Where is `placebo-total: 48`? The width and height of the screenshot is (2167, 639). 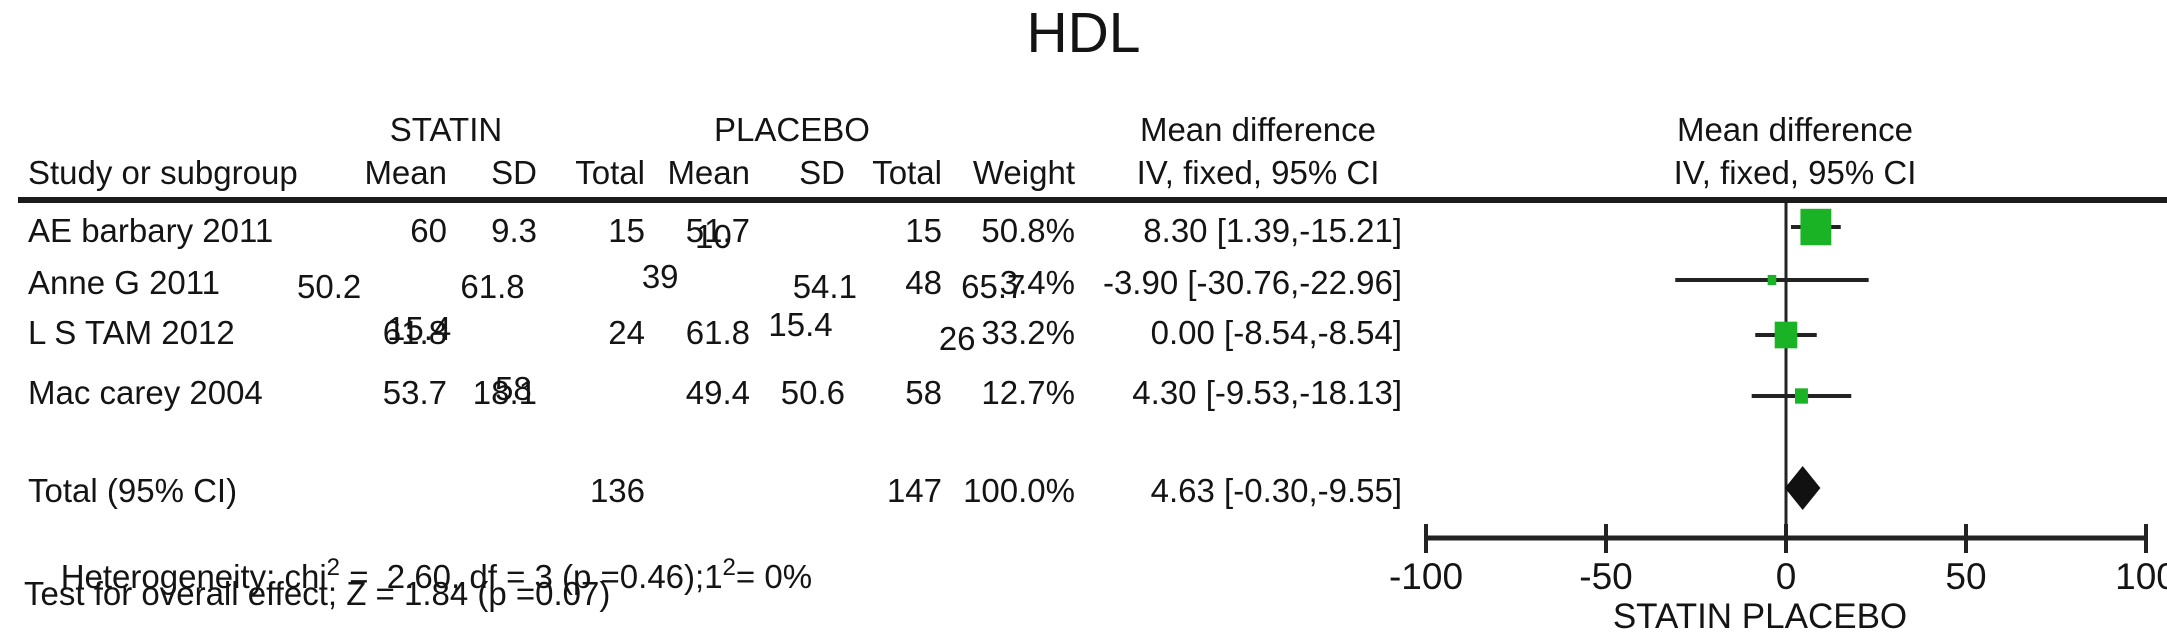
placebo-total: 48 is located at coordinates (923, 282).